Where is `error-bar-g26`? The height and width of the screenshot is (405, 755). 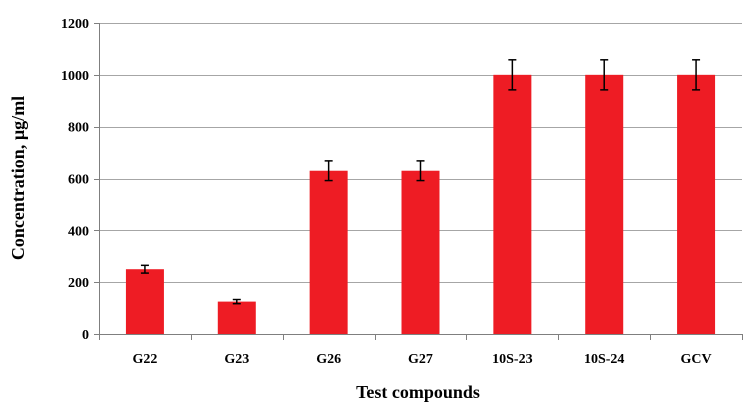
error-bar-g26 is located at coordinates (328, 171).